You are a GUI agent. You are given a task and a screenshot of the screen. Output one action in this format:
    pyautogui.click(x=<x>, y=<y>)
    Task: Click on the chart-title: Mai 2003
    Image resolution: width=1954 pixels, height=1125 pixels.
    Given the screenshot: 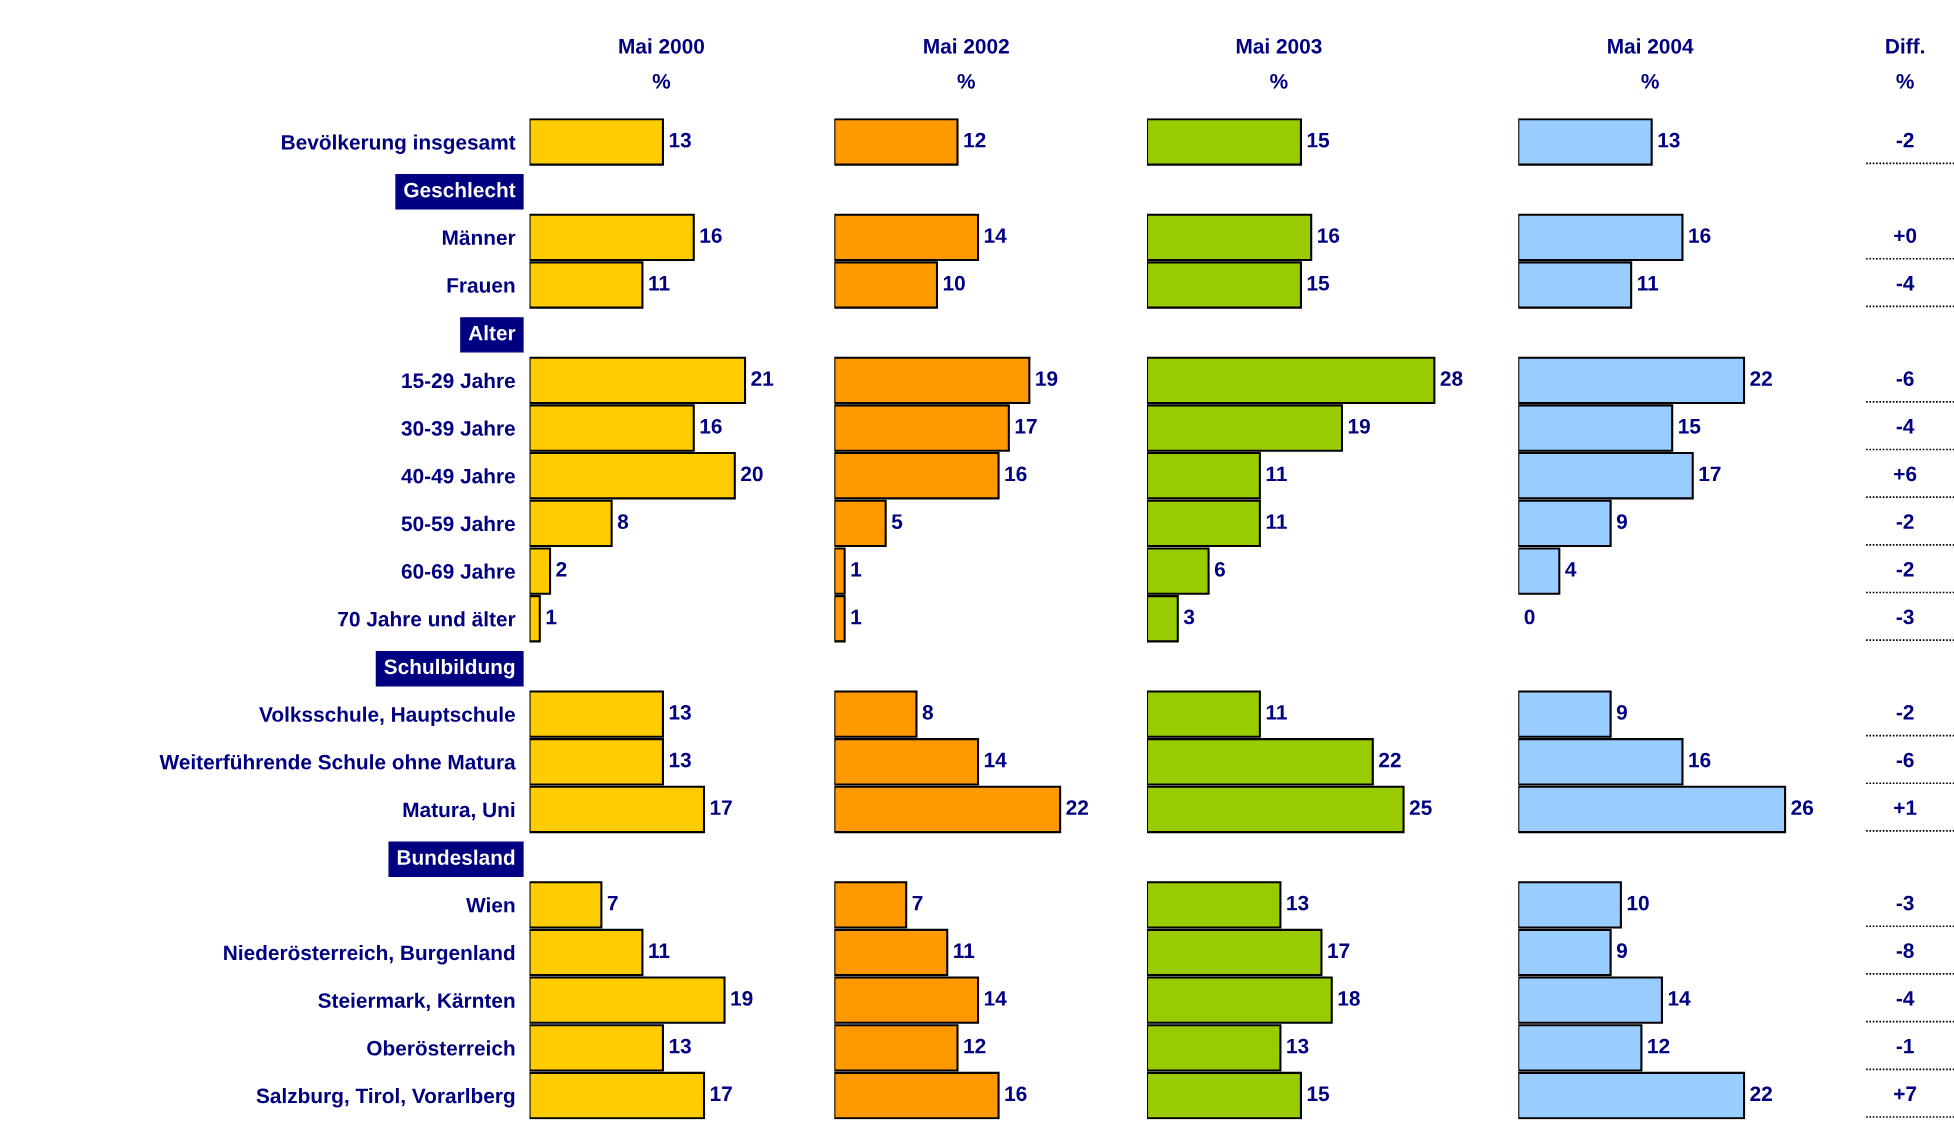 What is the action you would take?
    pyautogui.click(x=1279, y=46)
    